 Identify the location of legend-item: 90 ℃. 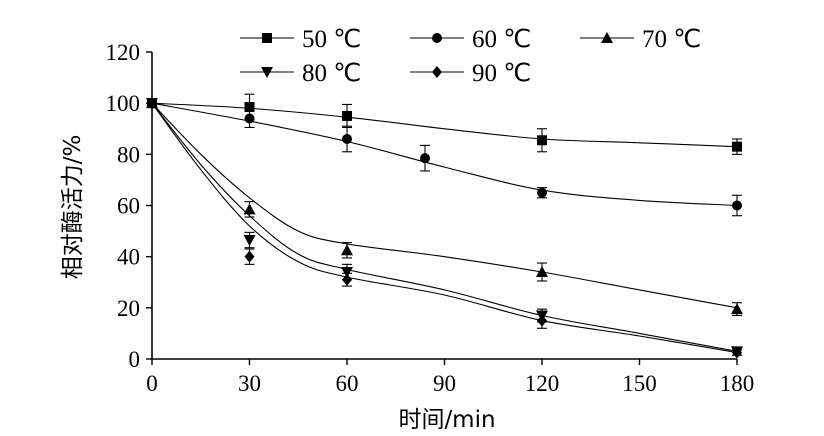
(470, 73).